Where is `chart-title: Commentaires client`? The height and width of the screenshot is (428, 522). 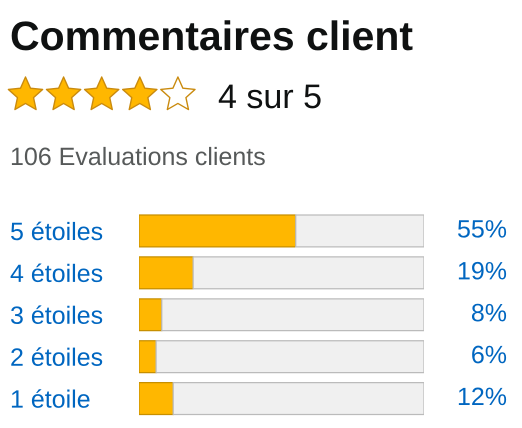
chart-title: Commentaires client is located at coordinates (212, 35).